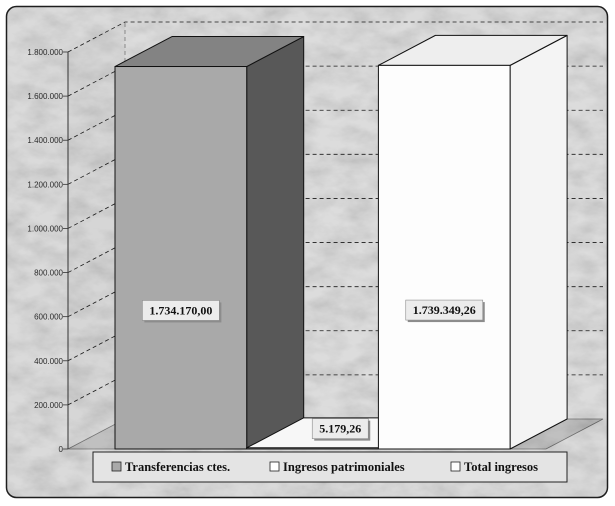 This screenshot has width=615, height=506. What do you see at coordinates (48, 361) in the screenshot?
I see `y-tick-label: 400.000` at bounding box center [48, 361].